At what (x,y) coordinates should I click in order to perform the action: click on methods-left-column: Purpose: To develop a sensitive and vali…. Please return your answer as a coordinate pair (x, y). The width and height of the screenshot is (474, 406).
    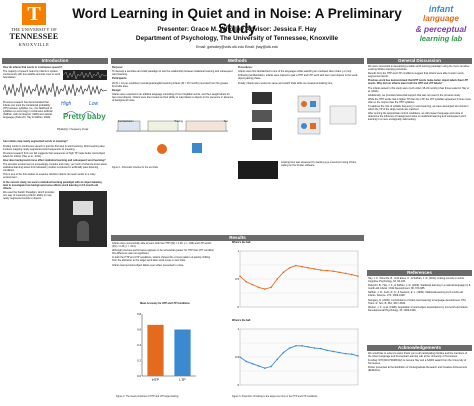
    Looking at the image, I should click on (173, 149).